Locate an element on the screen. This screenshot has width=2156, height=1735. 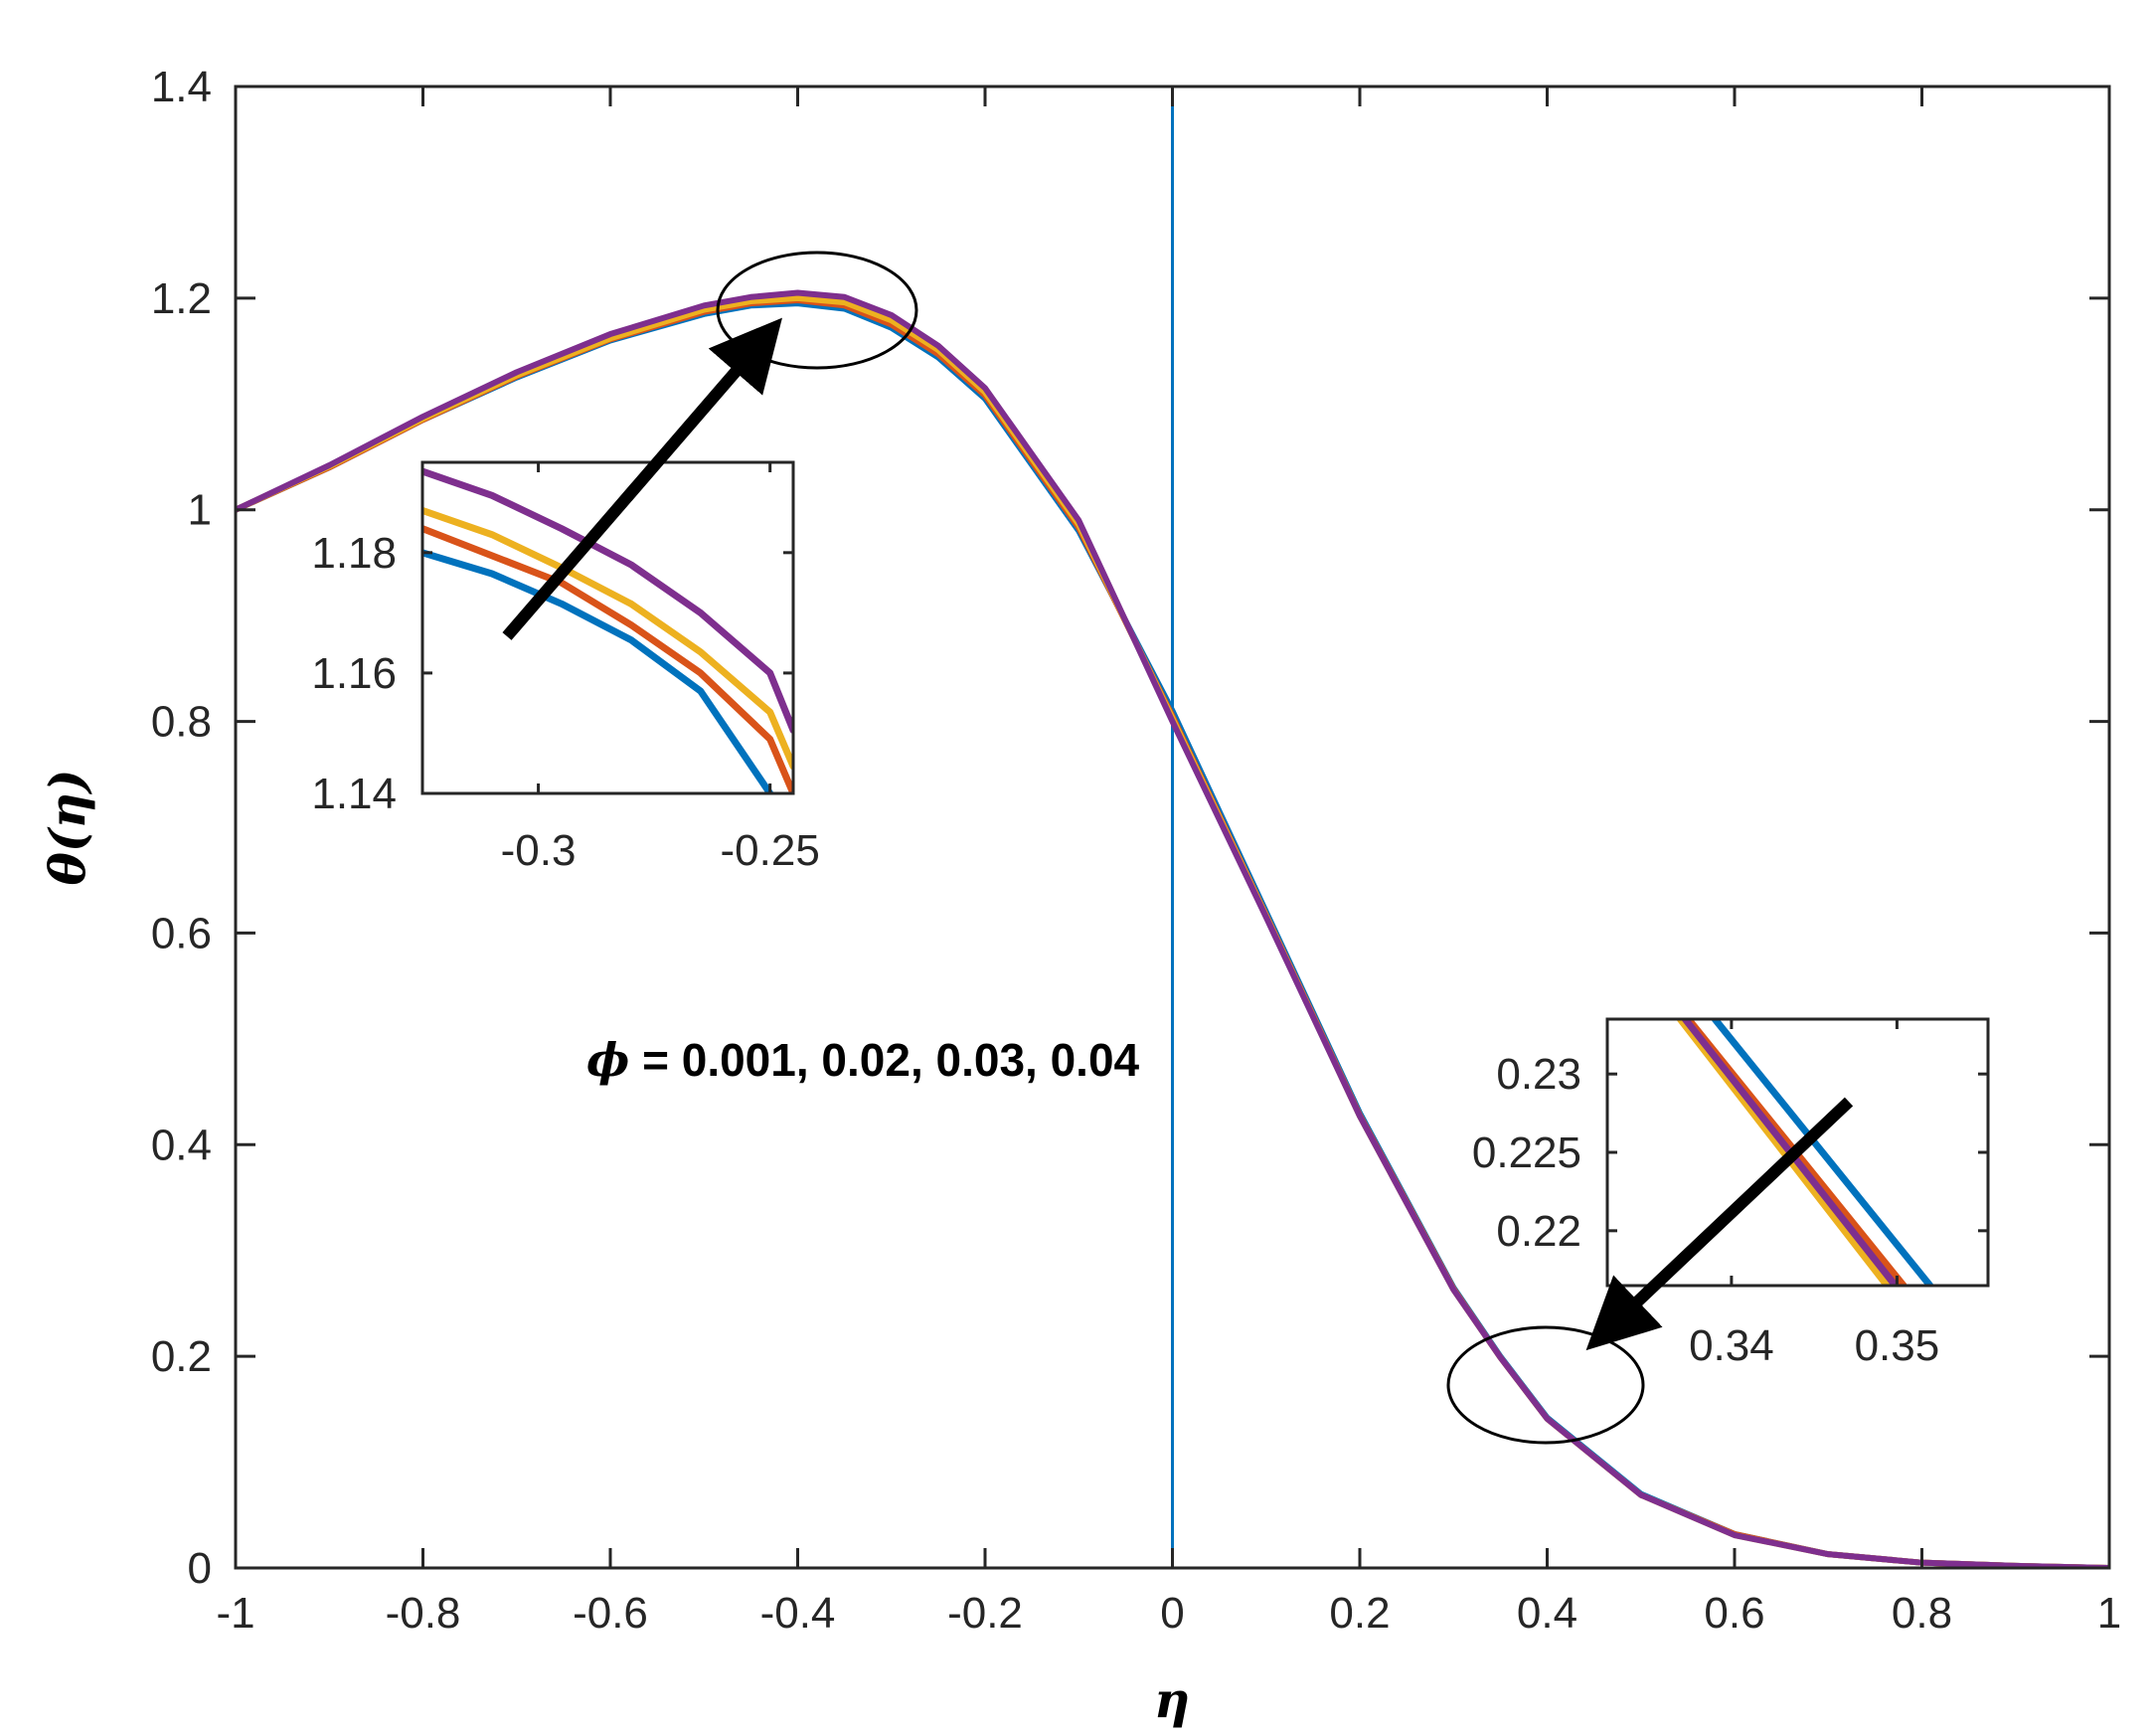
inset-peak-ticks: -0.3 -0.25 1.14 1.16 1.18 is located at coordinates (565, 668).